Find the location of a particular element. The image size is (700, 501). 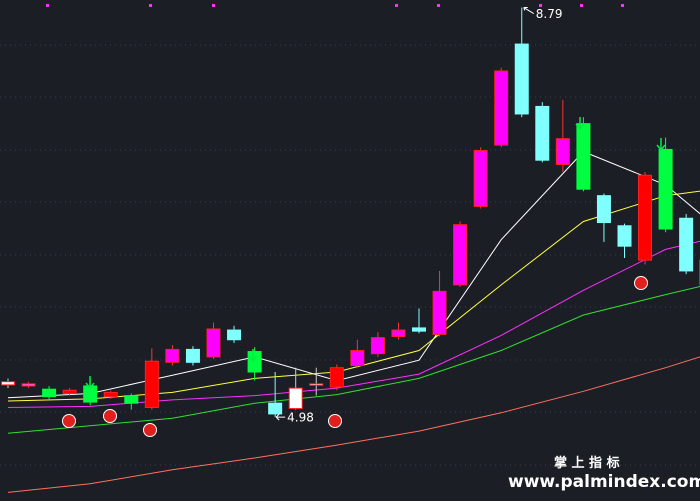

max-arrow is located at coordinates (529, 10).